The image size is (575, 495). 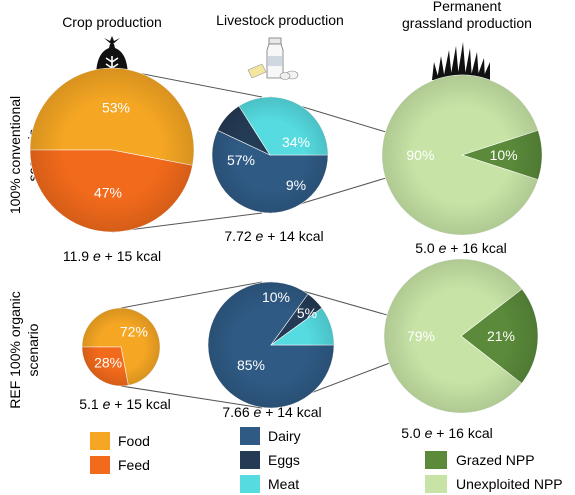 I want to click on legend-label-unexploited-npp: Unexploited NPP, so click(x=509, y=484).